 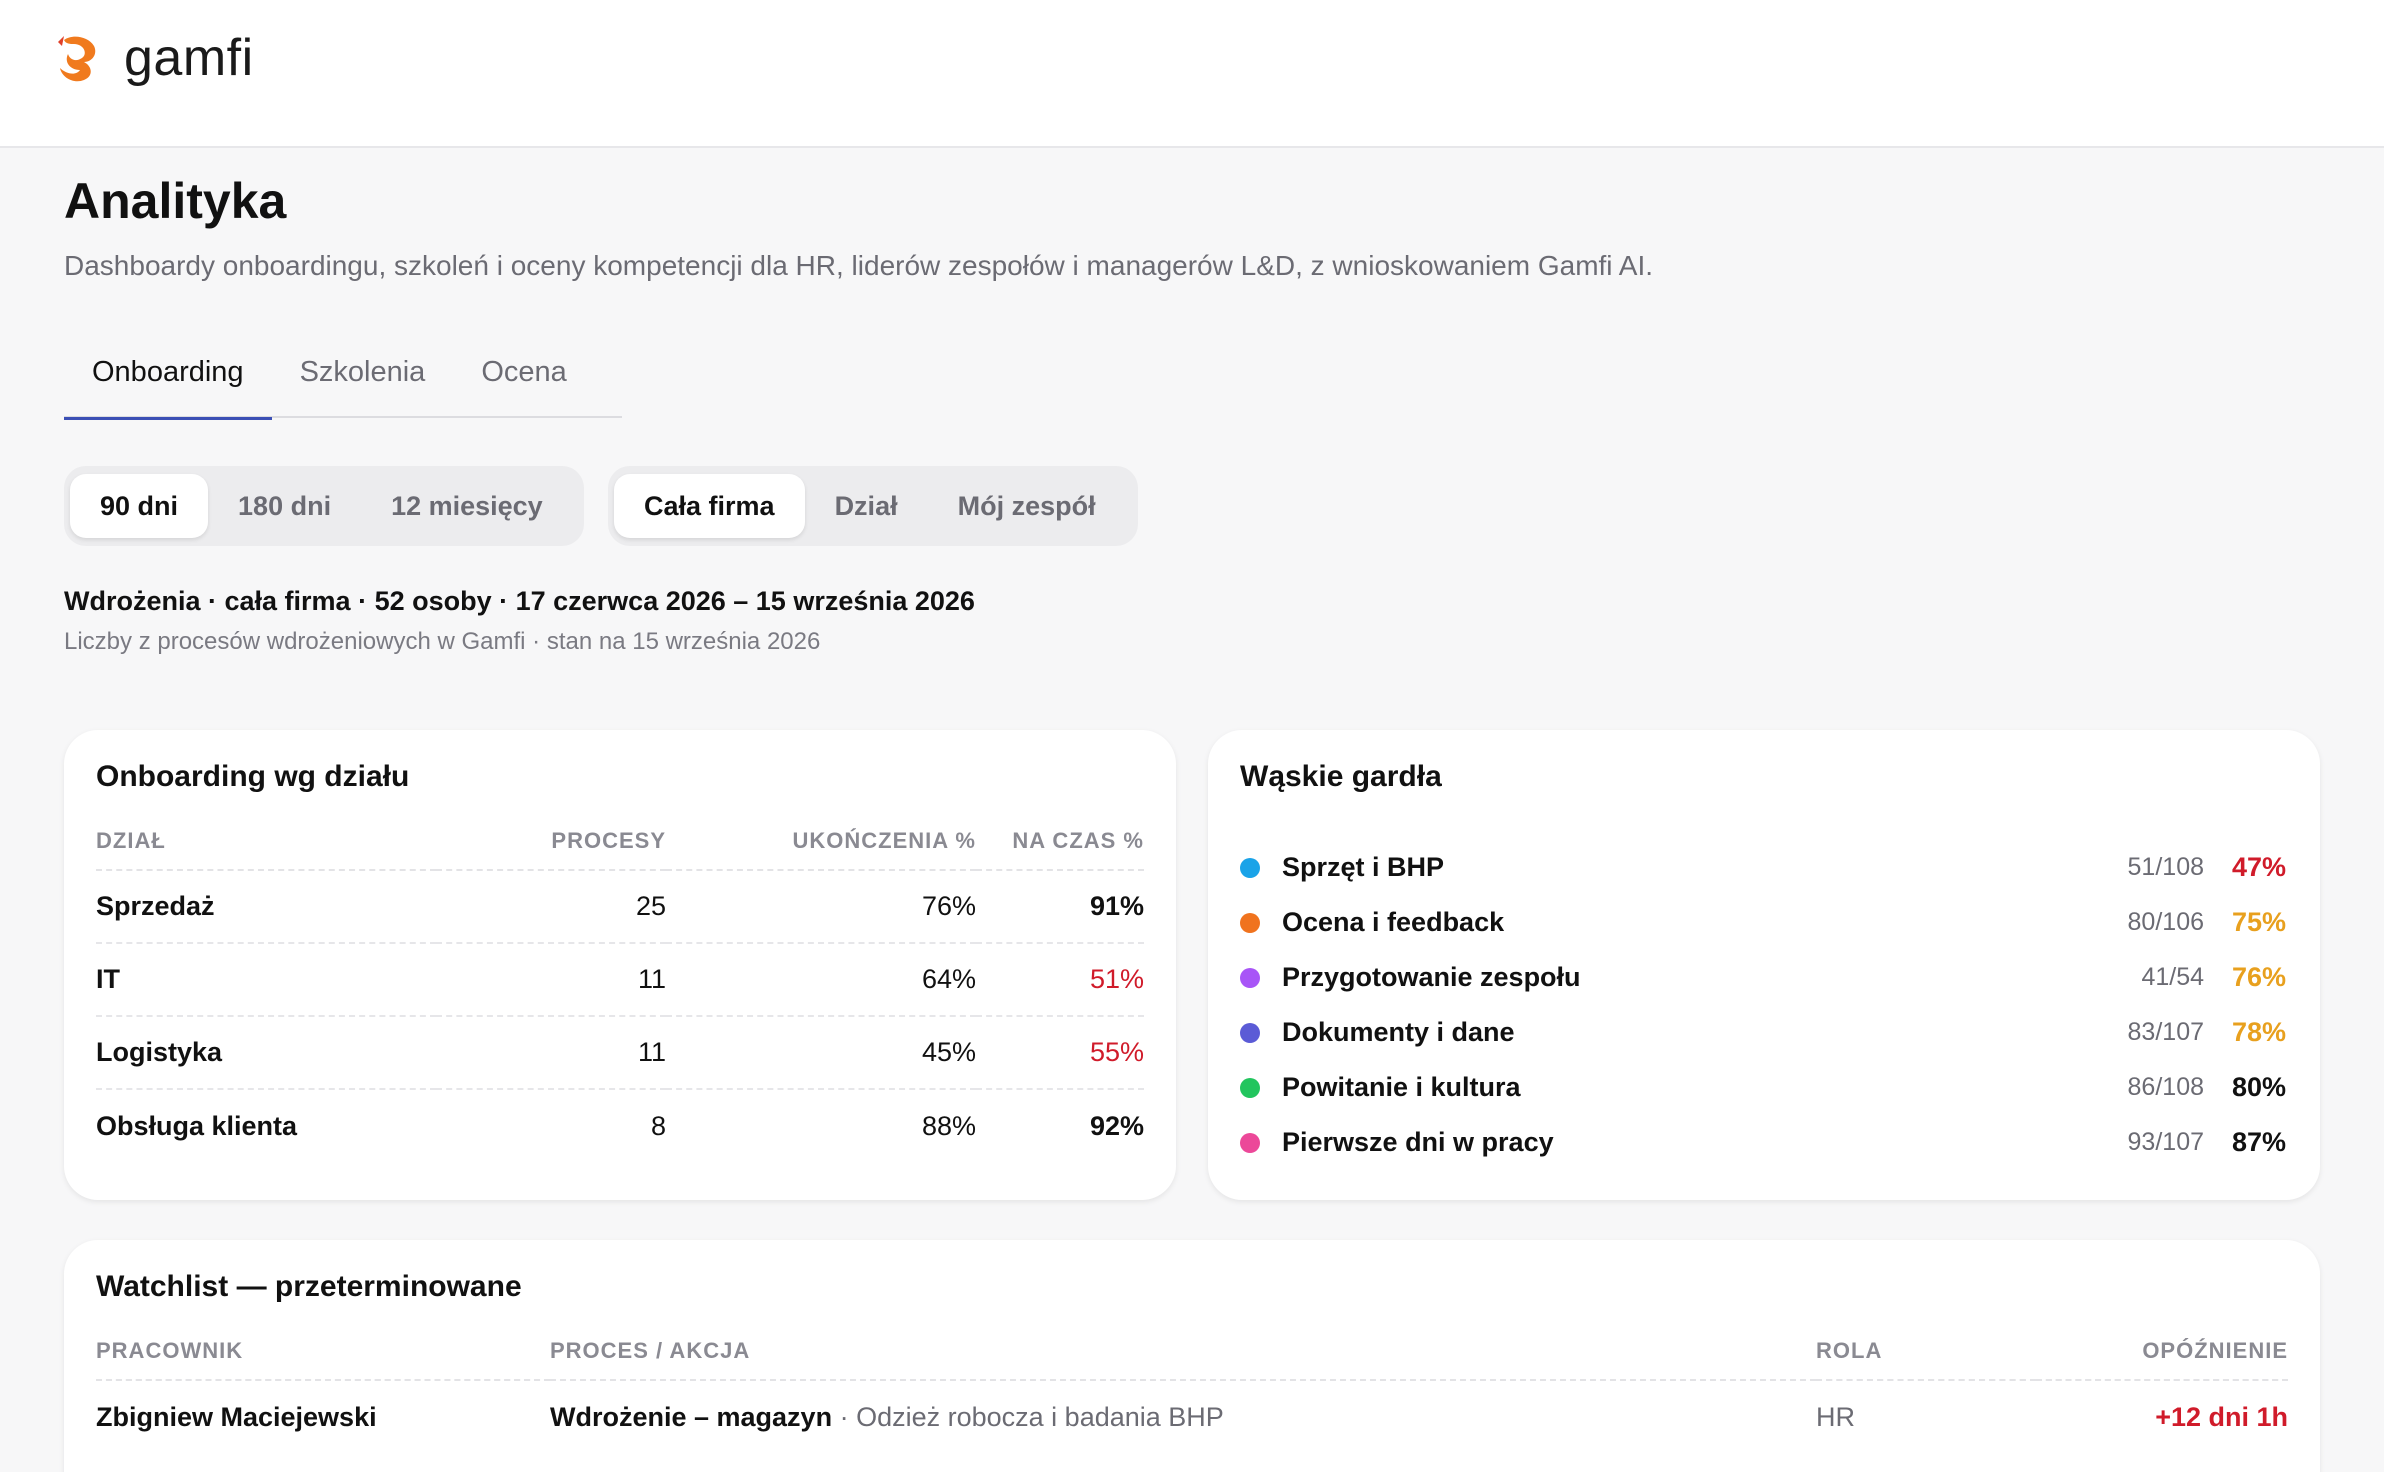 I want to click on bottleneck-count: 93/107, so click(x=2165, y=1142).